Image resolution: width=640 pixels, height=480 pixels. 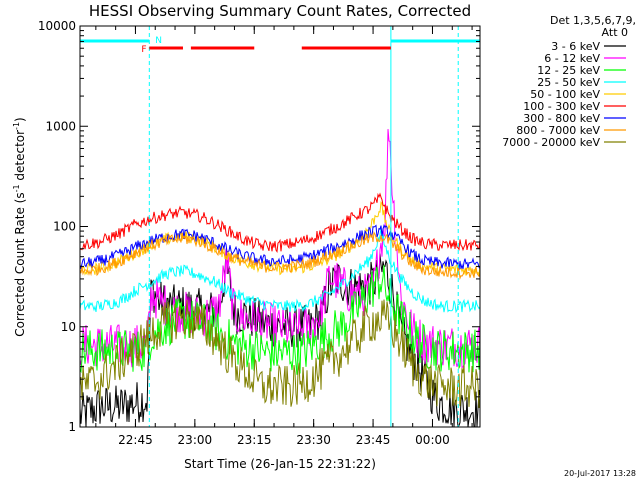 What do you see at coordinates (558, 130) in the screenshot?
I see `legend-label-7: 800 - 7000 keV` at bounding box center [558, 130].